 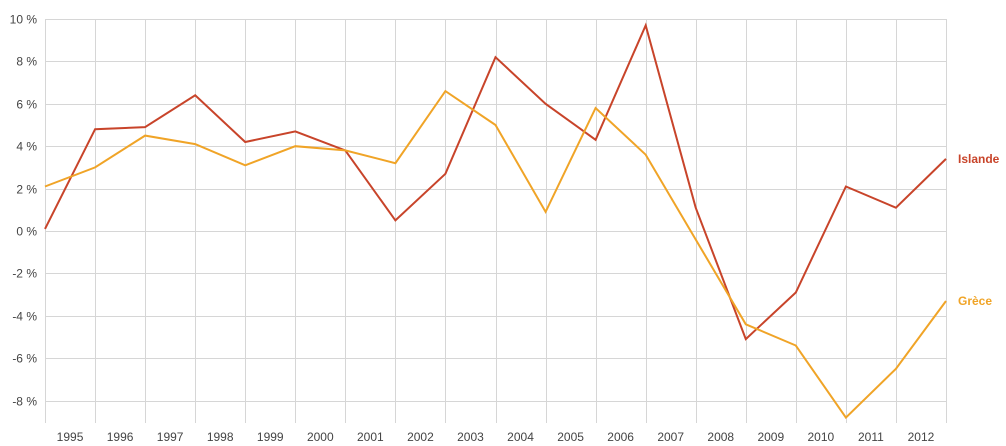 What do you see at coordinates (220, 437) in the screenshot?
I see `x-tick-label: 1998` at bounding box center [220, 437].